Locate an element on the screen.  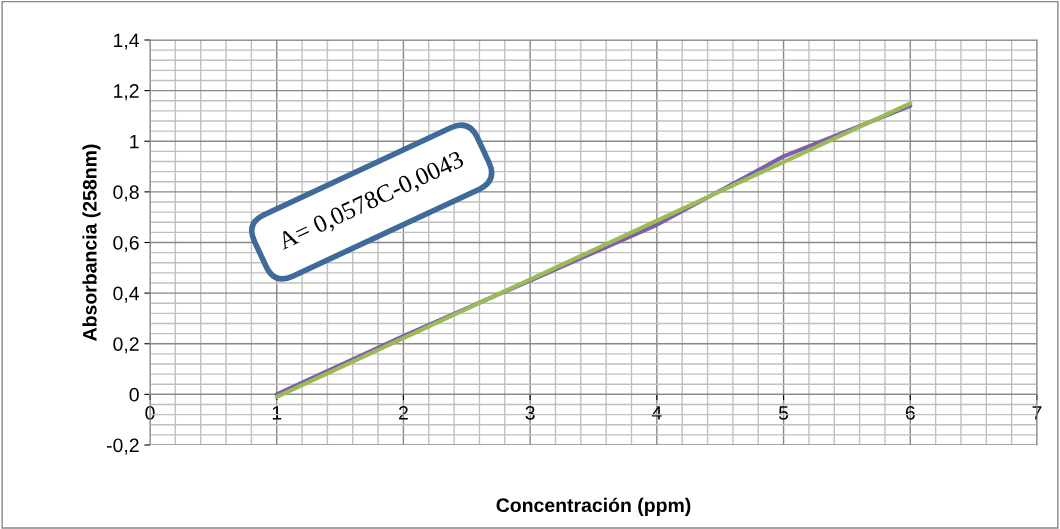
y-tick-label: -0,2 is located at coordinates (122, 446).